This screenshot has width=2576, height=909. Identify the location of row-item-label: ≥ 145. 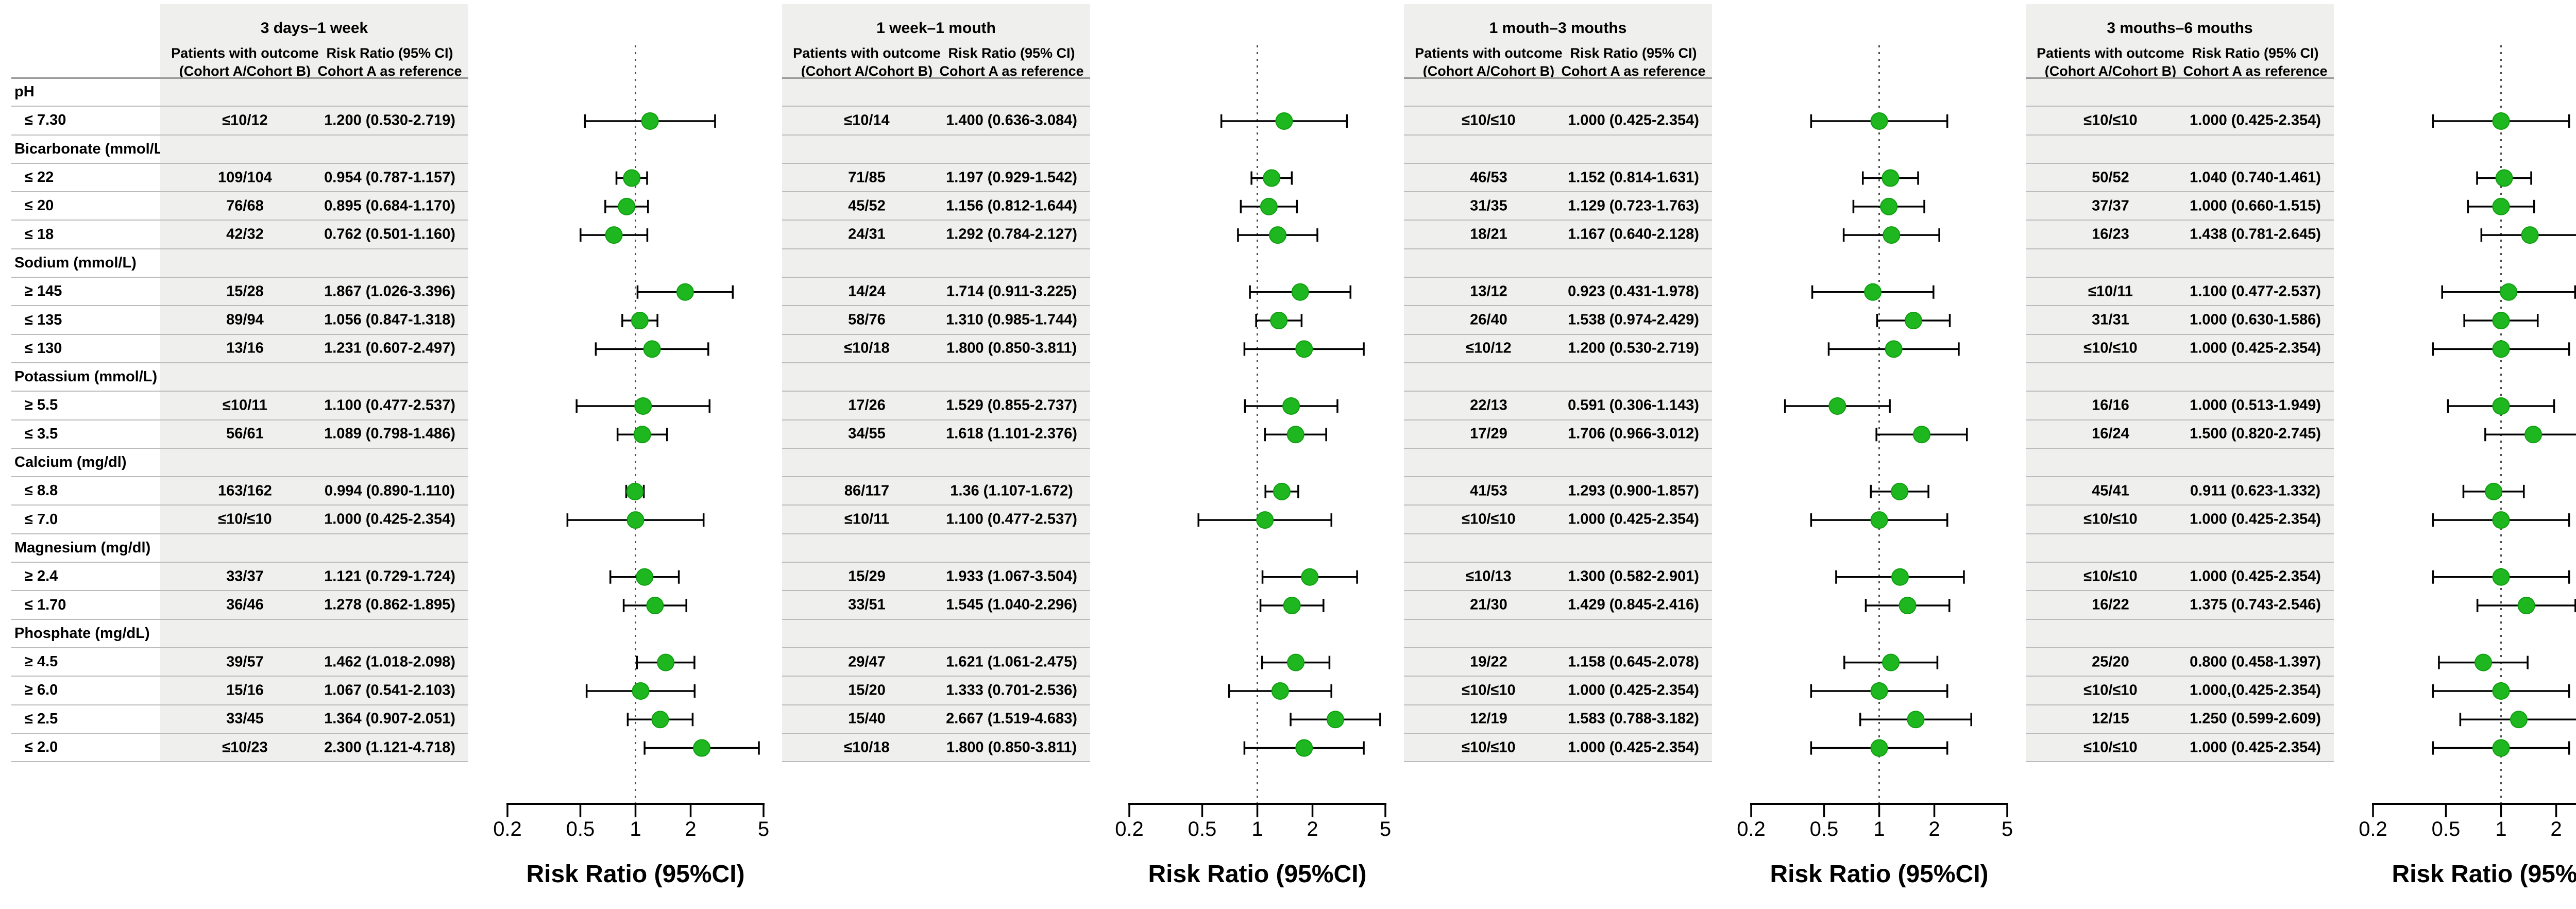
(85, 292).